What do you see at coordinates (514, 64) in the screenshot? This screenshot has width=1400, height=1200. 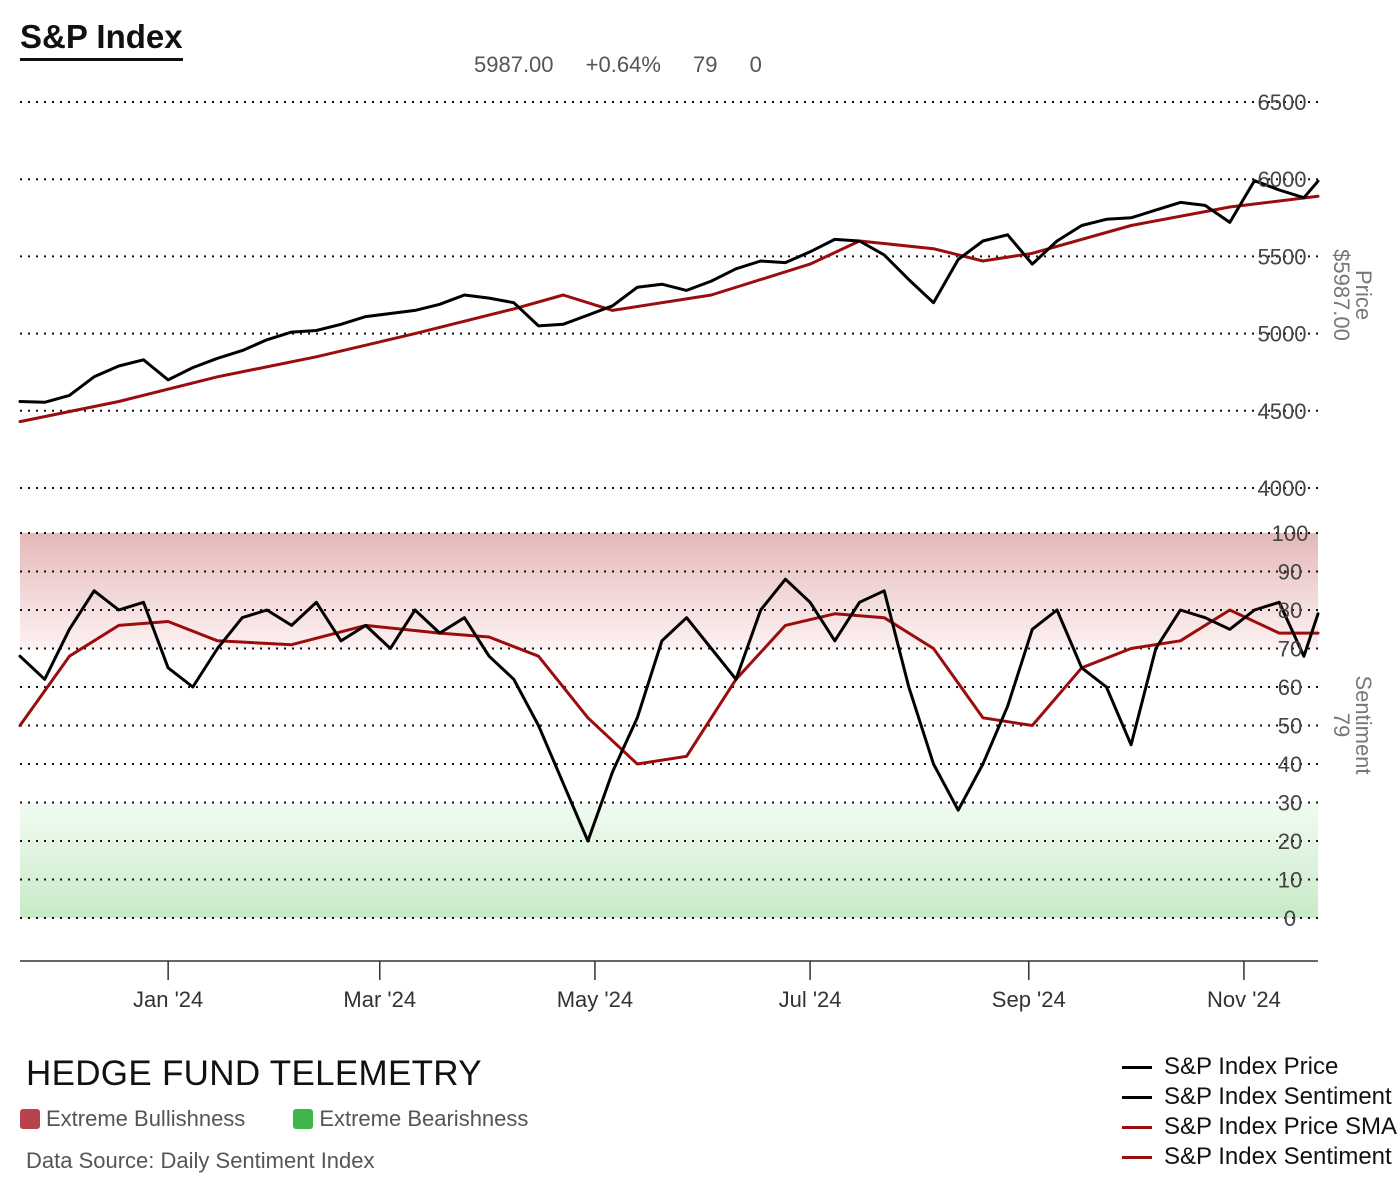 I see `price-stat: 5987.00` at bounding box center [514, 64].